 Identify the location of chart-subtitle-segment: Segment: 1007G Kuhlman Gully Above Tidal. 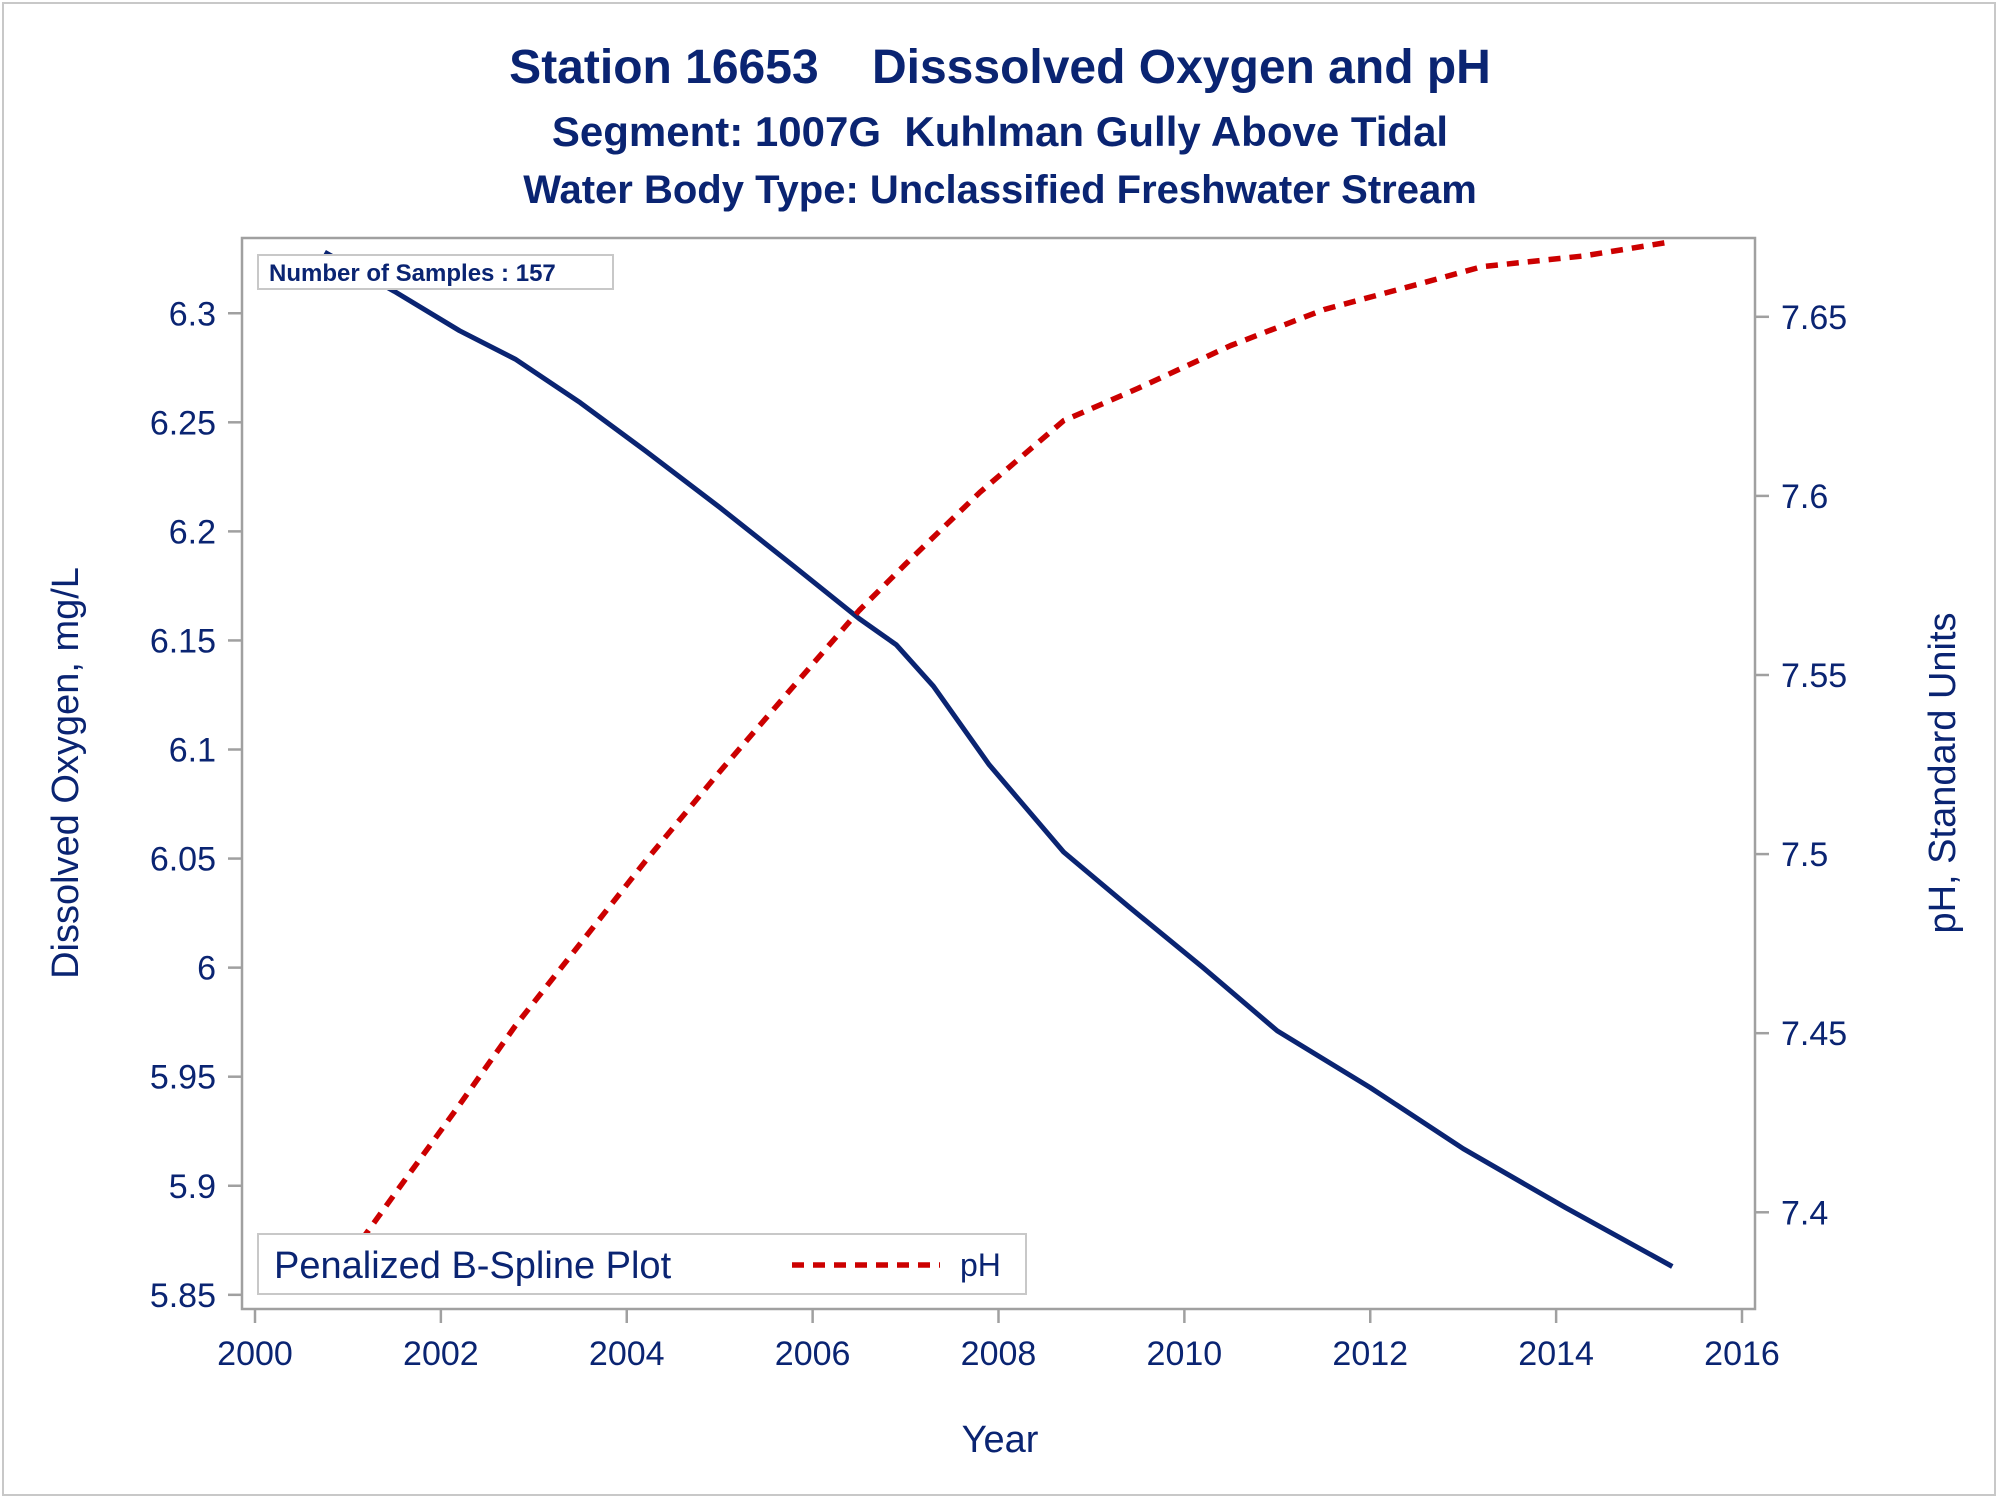
(1000, 131).